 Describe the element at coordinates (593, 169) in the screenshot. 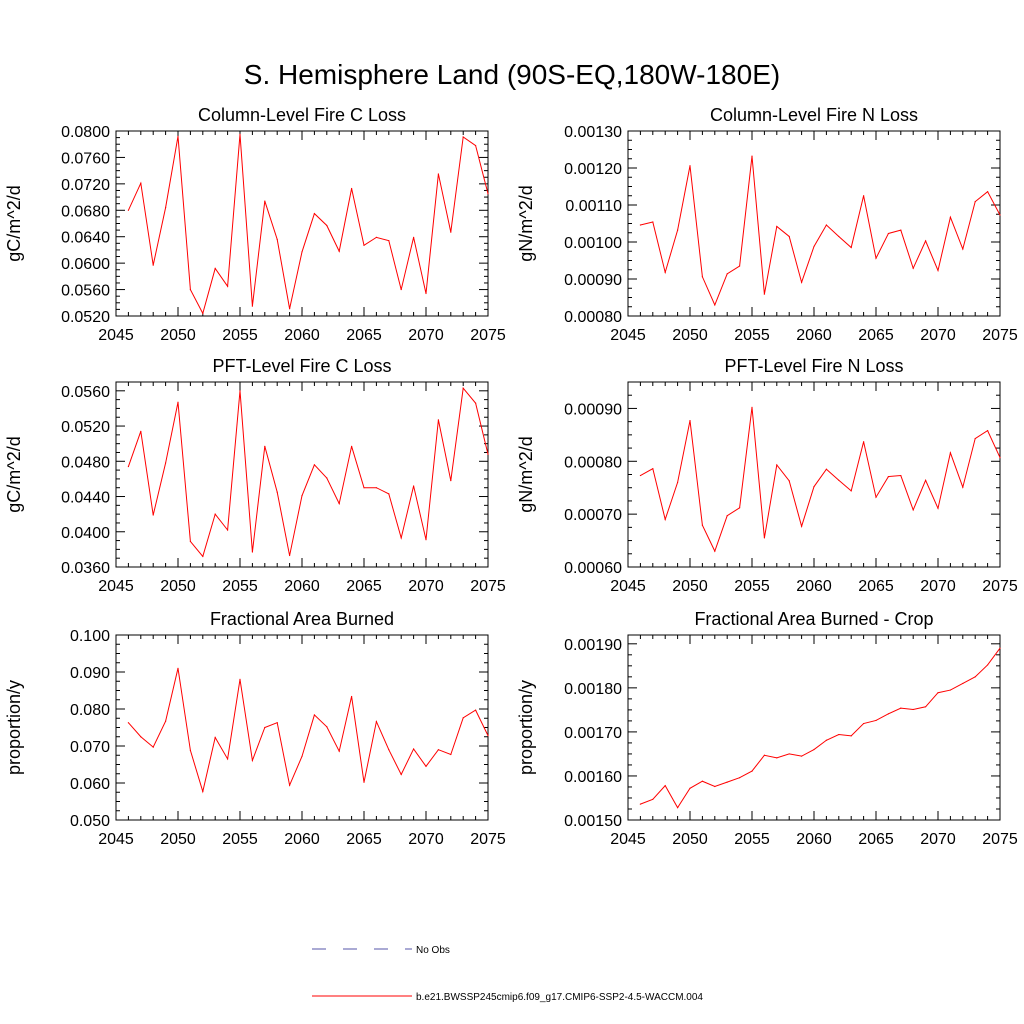

I see `y-tick-label: 0.00120` at that location.